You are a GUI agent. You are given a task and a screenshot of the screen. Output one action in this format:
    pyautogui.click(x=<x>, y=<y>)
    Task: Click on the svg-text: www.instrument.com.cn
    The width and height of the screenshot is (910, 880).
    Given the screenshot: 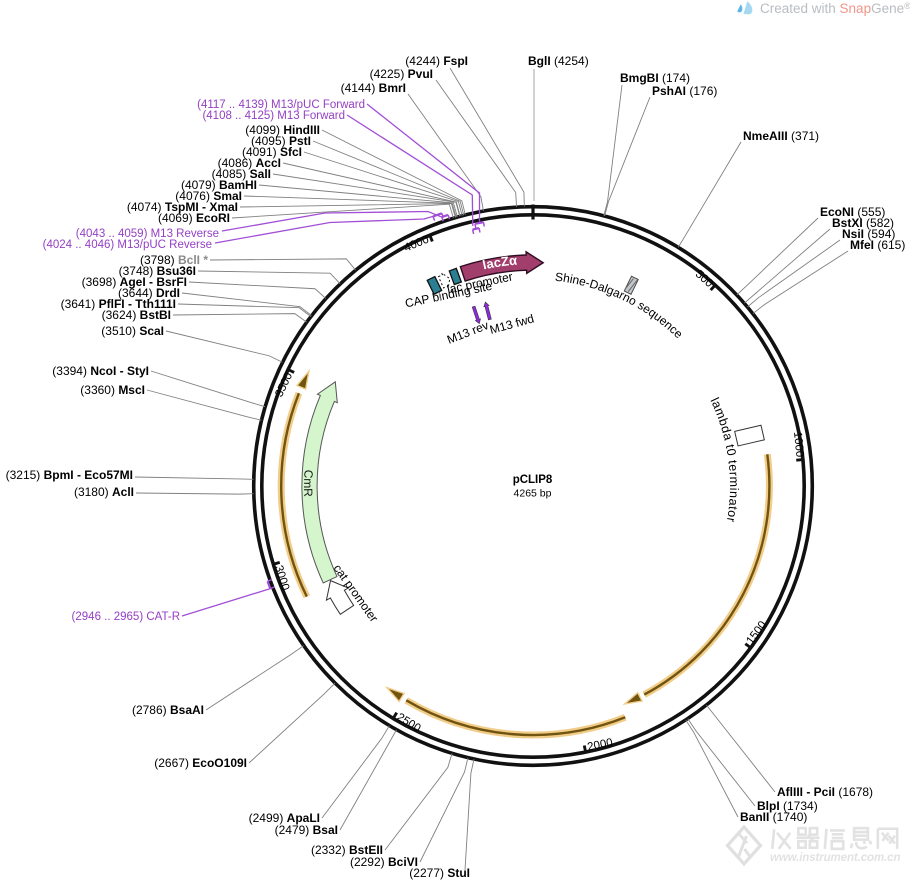 What is the action you would take?
    pyautogui.click(x=835, y=858)
    